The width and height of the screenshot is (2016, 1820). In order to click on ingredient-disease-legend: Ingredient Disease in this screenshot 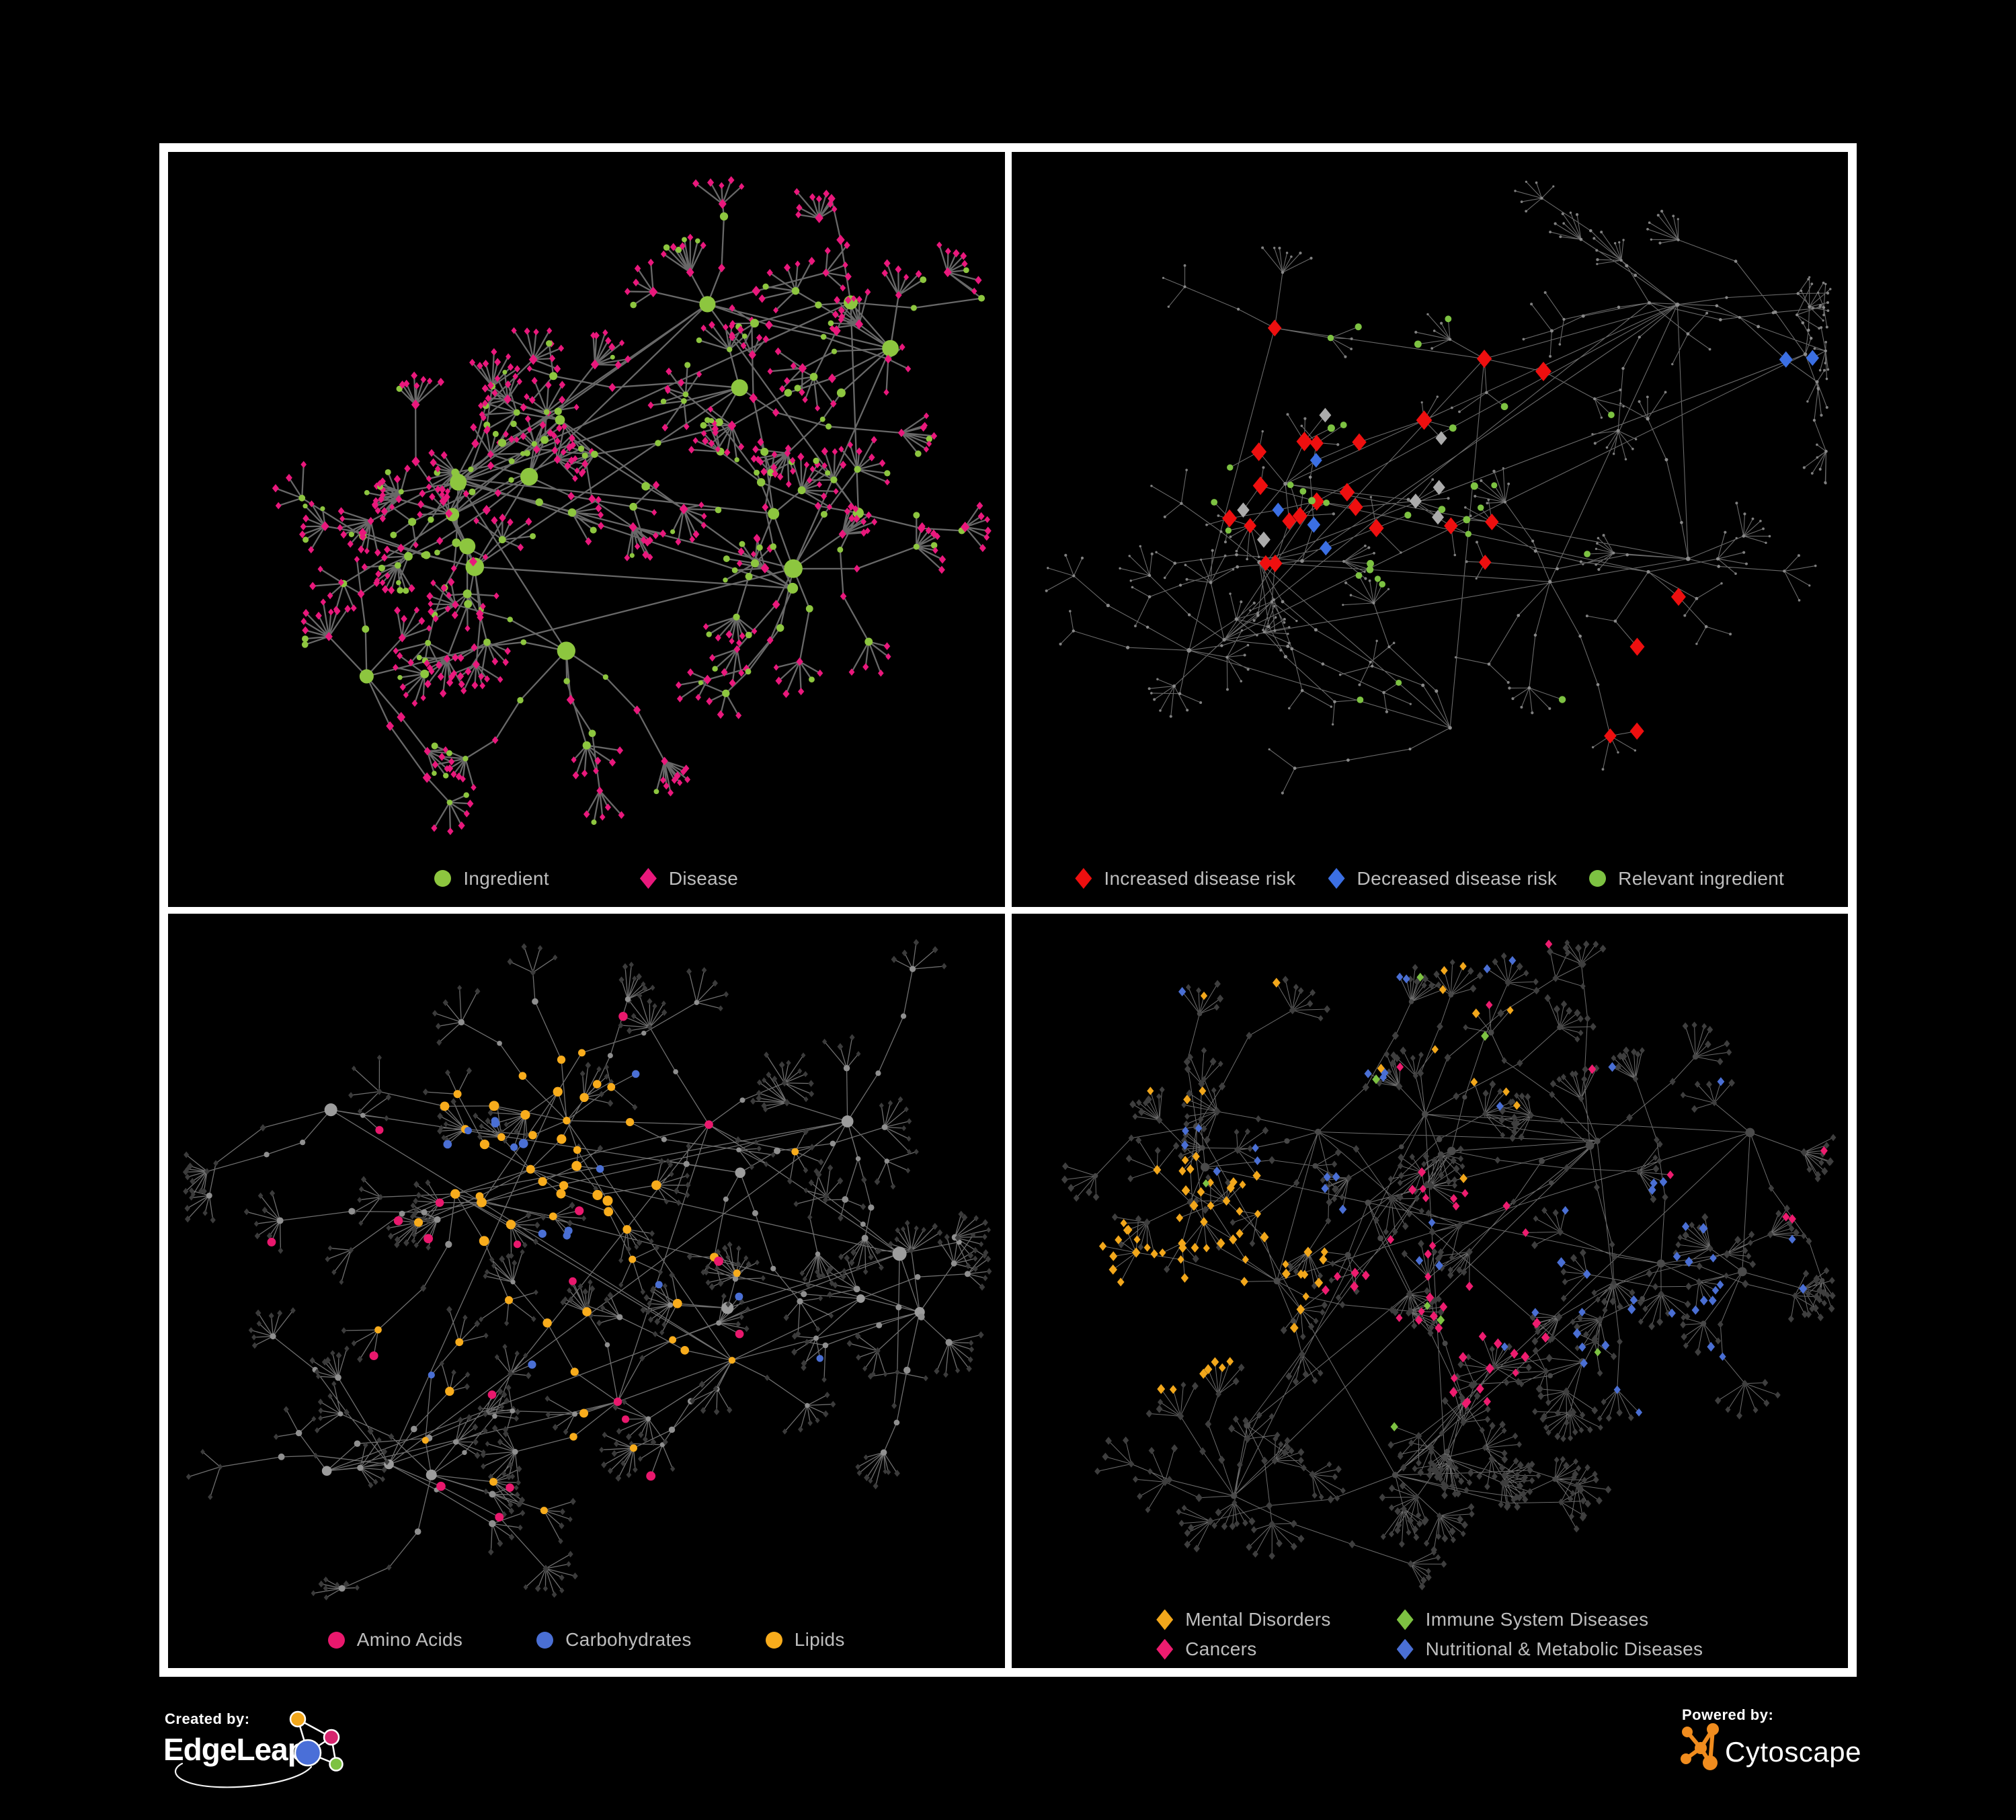, I will do `click(586, 878)`.